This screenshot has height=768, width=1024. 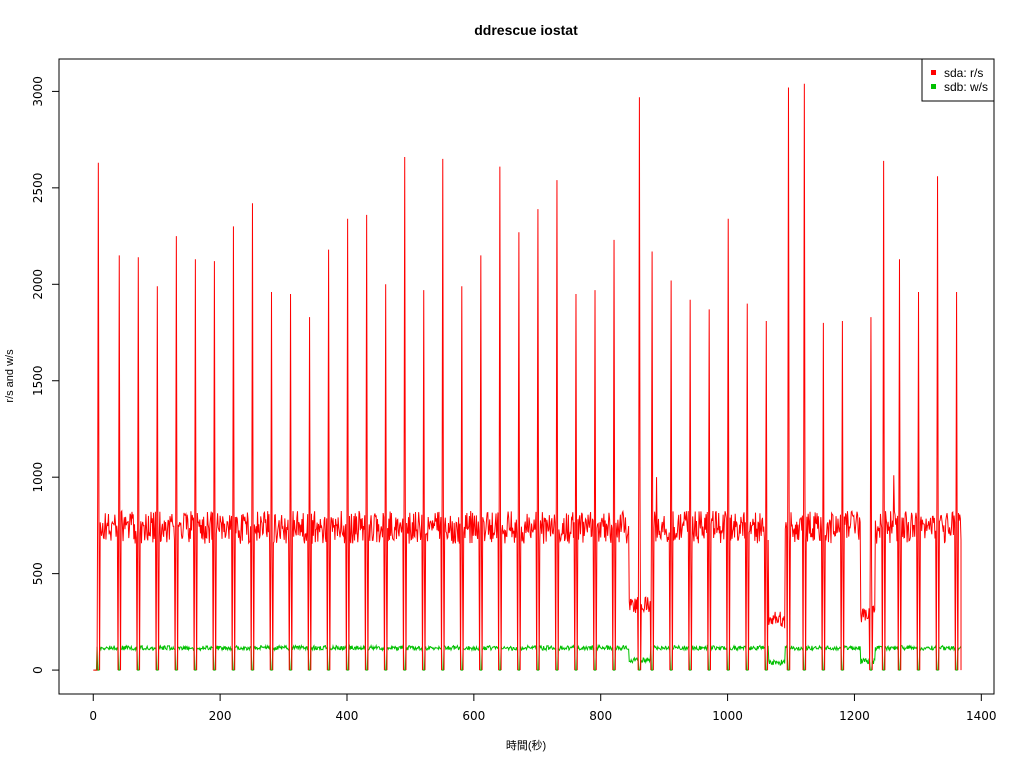 What do you see at coordinates (854, 716) in the screenshot?
I see `x-tick-label: 1200` at bounding box center [854, 716].